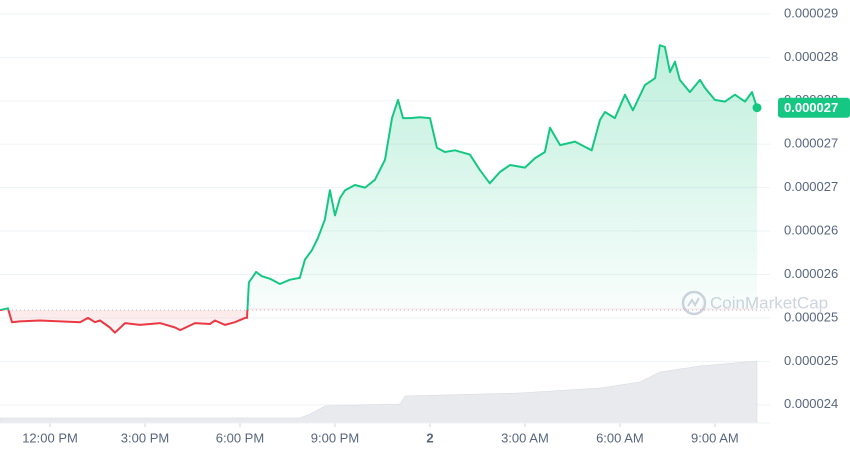 This screenshot has height=453, width=850. Describe the element at coordinates (620, 437) in the screenshot. I see `x-tick-label: 6:00 AM` at that location.